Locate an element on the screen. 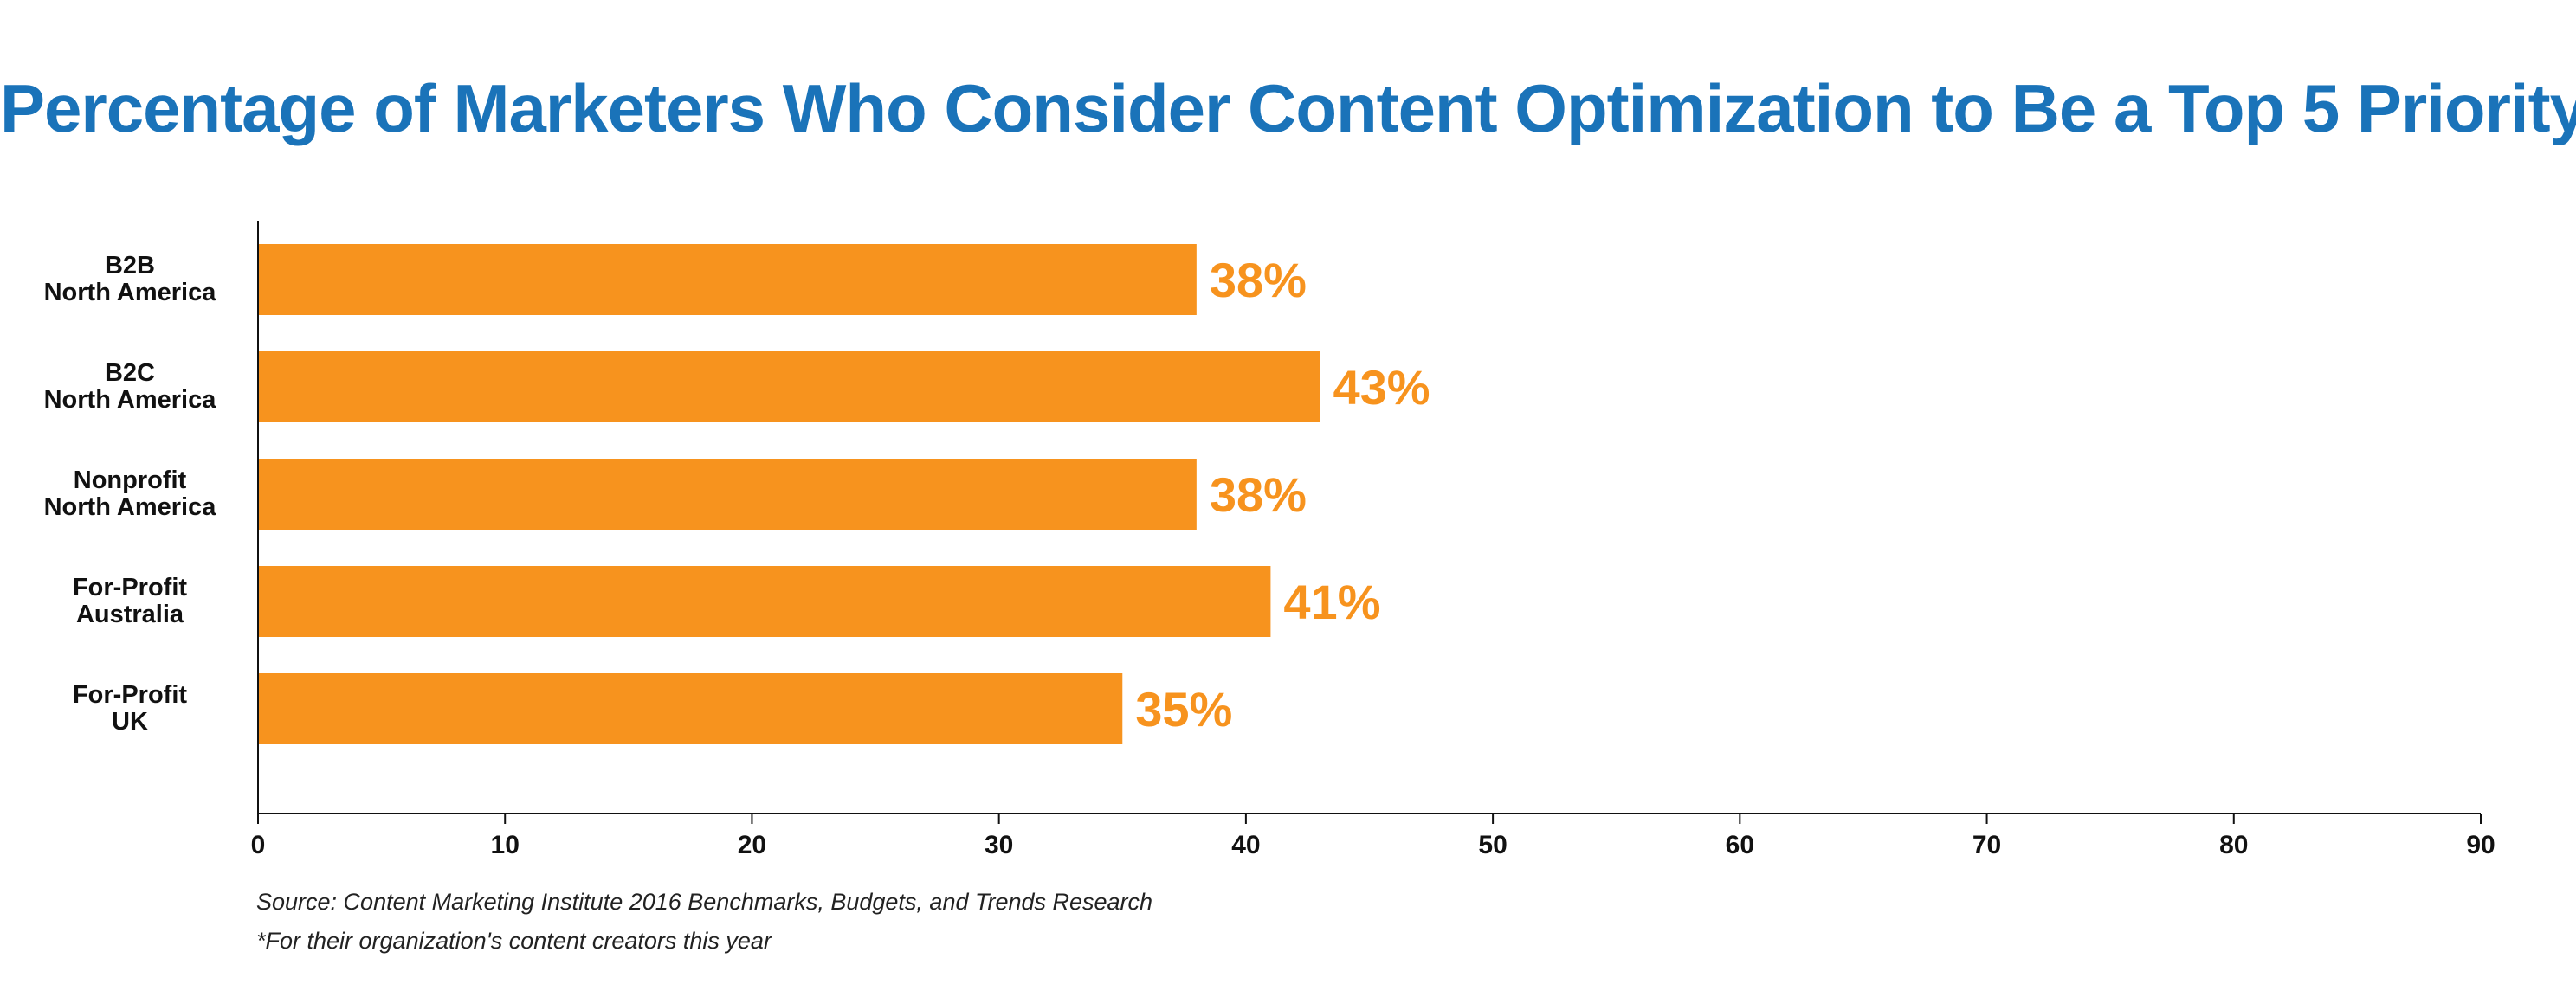 Image resolution: width=2576 pixels, height=997 pixels. data-label-4: 35% is located at coordinates (1183, 709).